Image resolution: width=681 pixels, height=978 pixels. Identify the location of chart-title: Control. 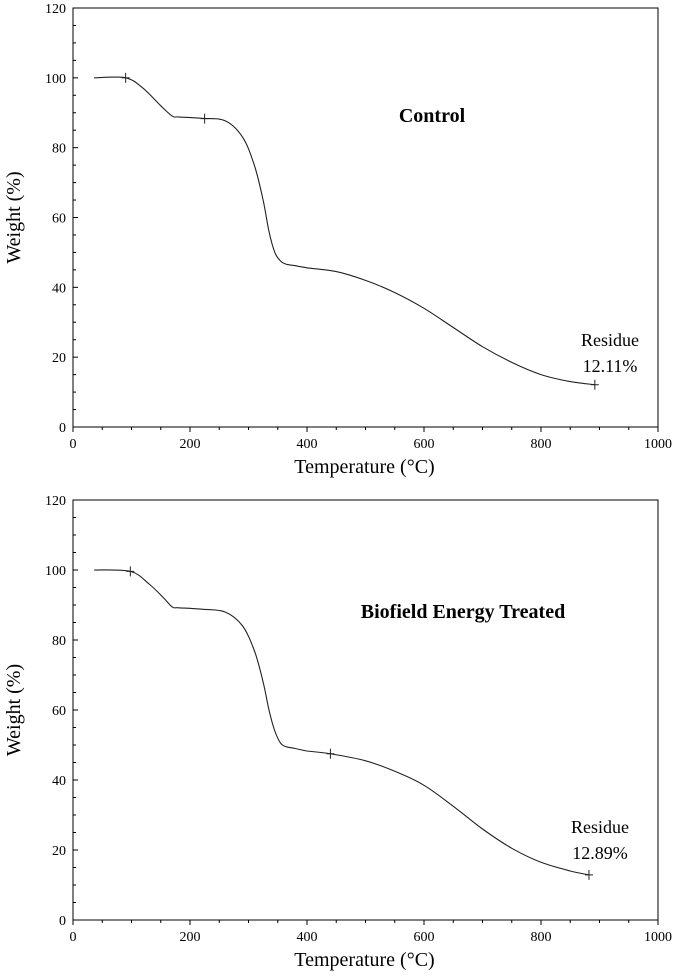
(432, 116).